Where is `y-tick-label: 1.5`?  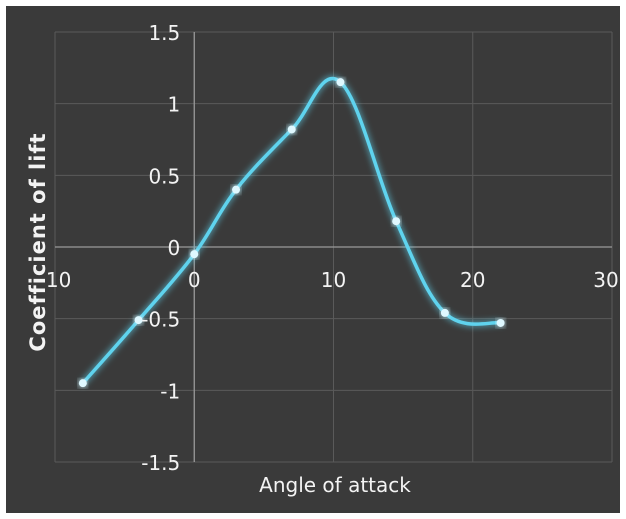 y-tick-label: 1.5 is located at coordinates (164, 33).